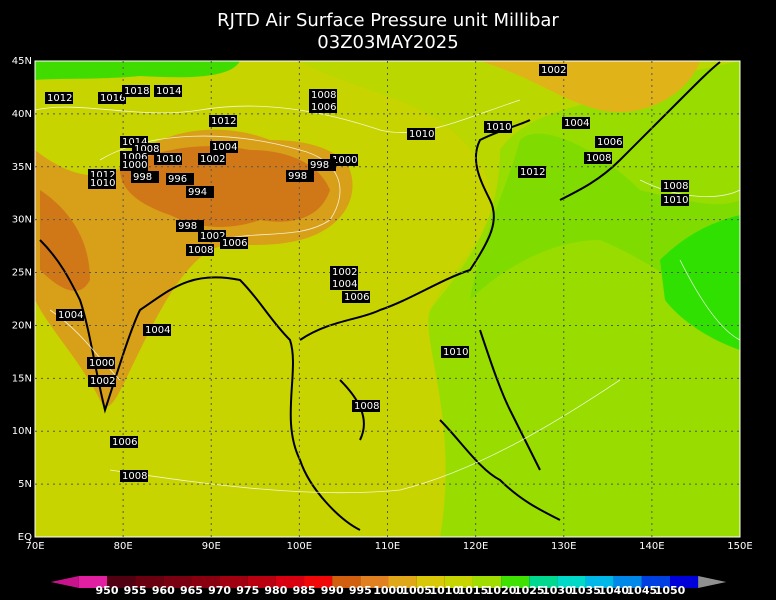 This screenshot has height=600, width=776. I want to click on low-tibet, so click(225, 186).